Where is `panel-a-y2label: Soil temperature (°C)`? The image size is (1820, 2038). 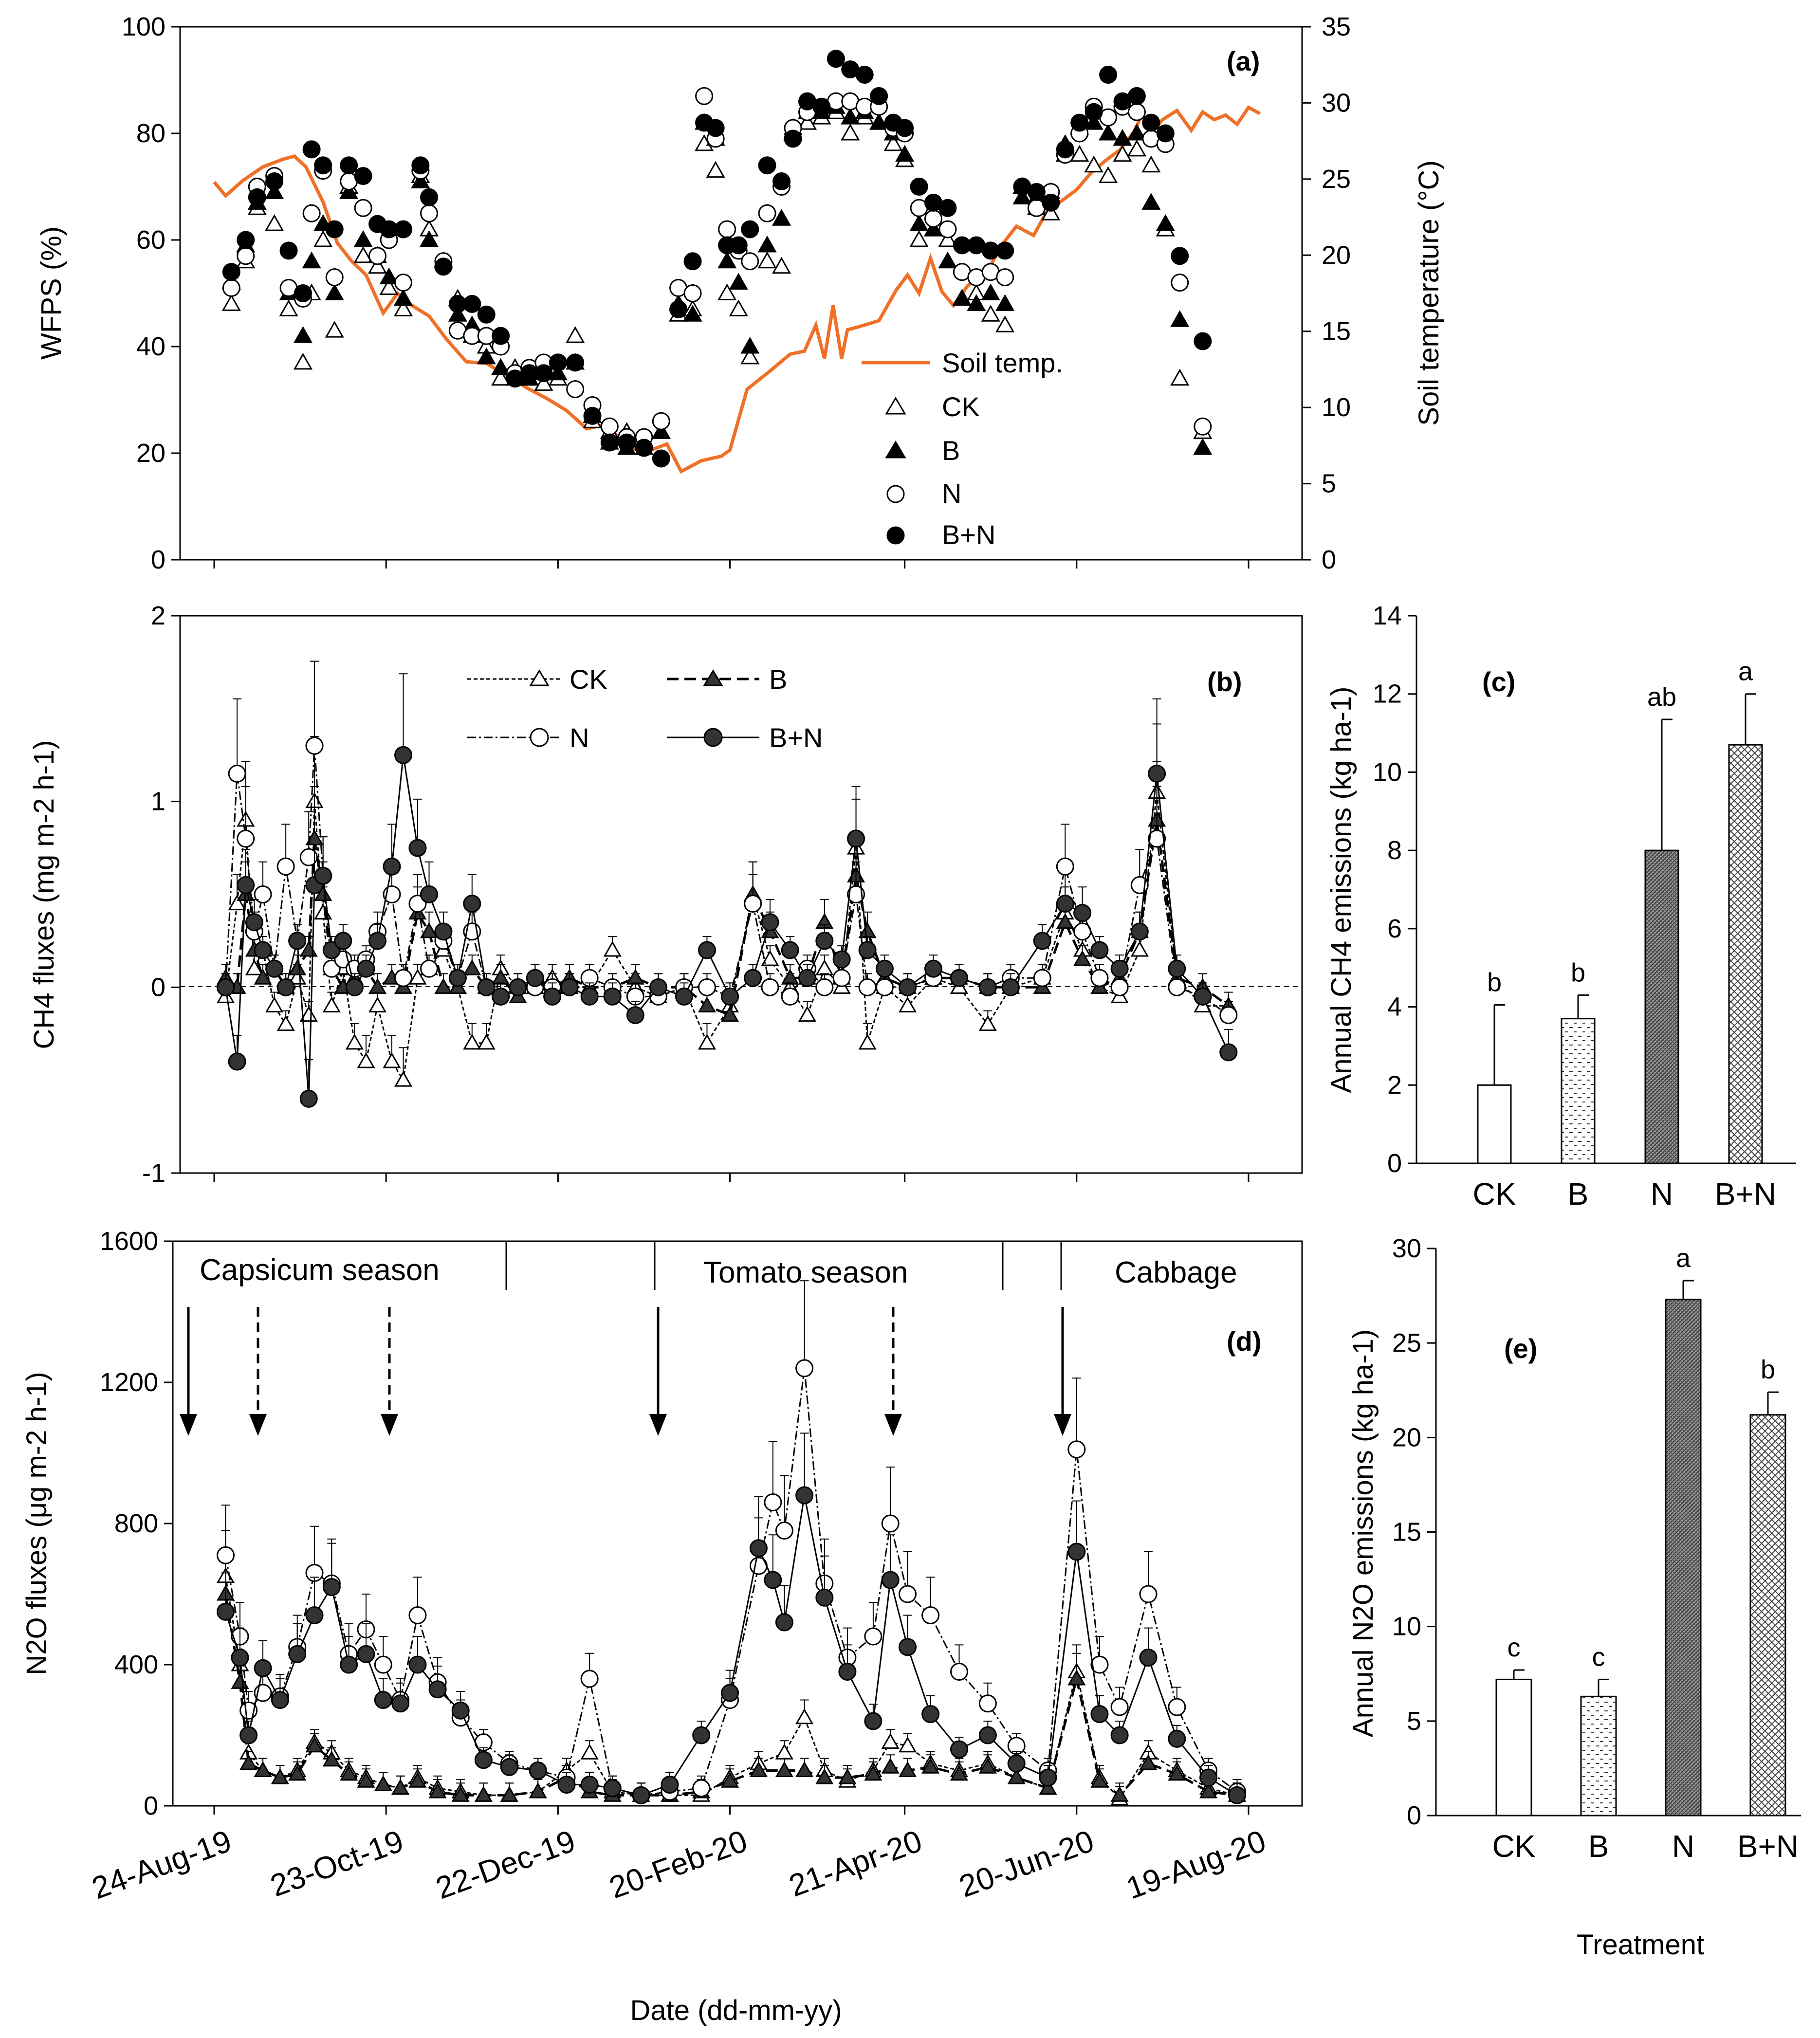 panel-a-y2label: Soil temperature (°C) is located at coordinates (1429, 292).